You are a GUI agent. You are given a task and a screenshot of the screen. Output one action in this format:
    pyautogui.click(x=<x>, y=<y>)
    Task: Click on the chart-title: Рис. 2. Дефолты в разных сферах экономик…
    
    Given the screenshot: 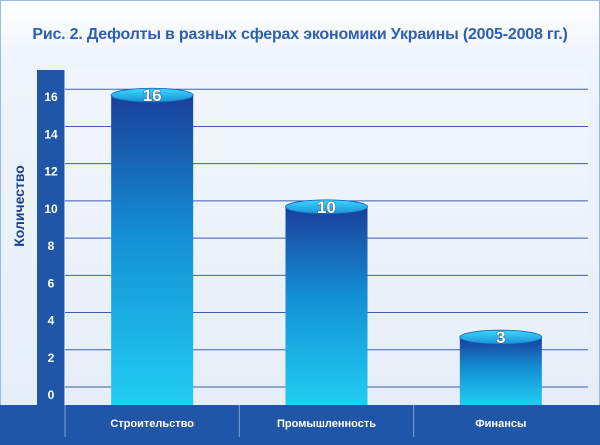 What is the action you would take?
    pyautogui.click(x=300, y=34)
    